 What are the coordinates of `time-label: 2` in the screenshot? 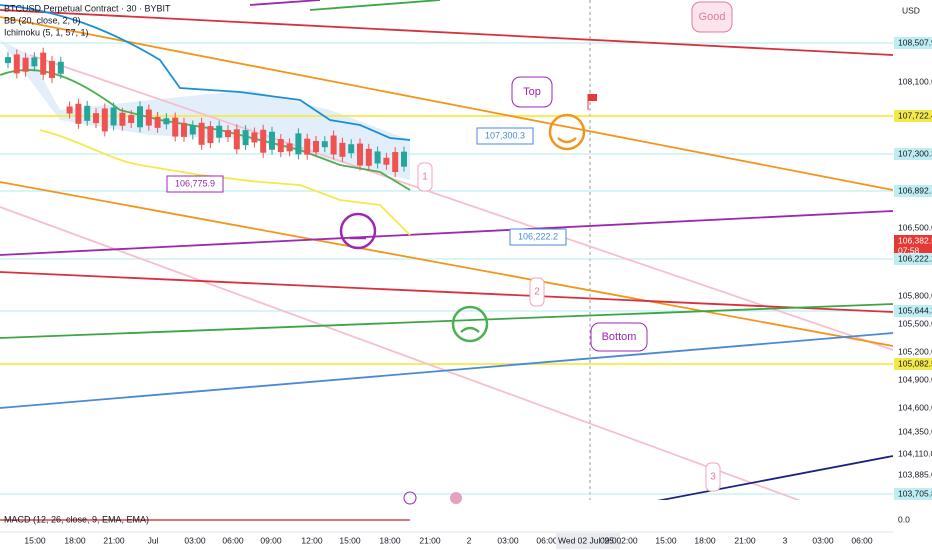 It's located at (469, 540).